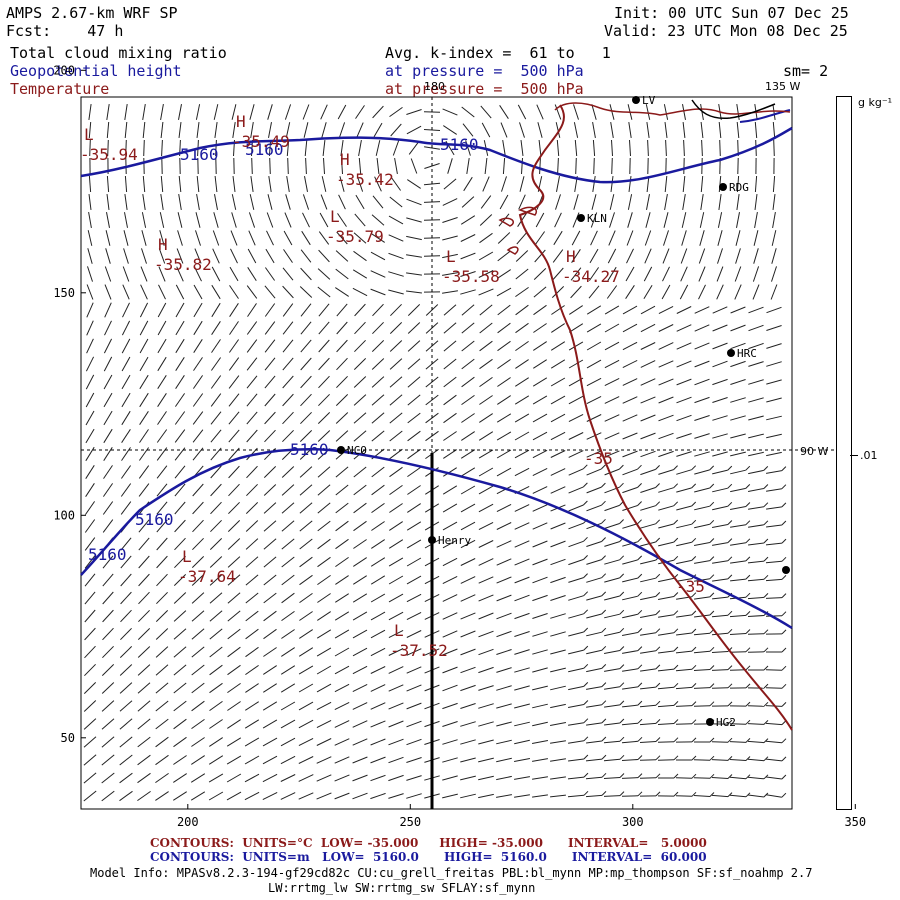 This screenshot has width=900, height=900. Describe the element at coordinates (786, 570) in the screenshot. I see `station-marker` at that location.